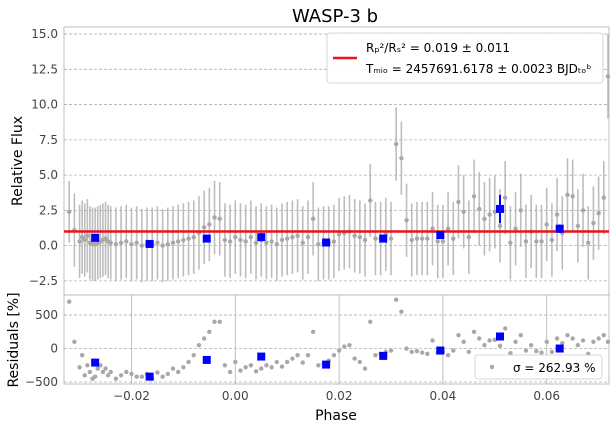 The width and height of the screenshot is (615, 429). I want to click on residual-y-tick-label: −500, so click(41, 382).